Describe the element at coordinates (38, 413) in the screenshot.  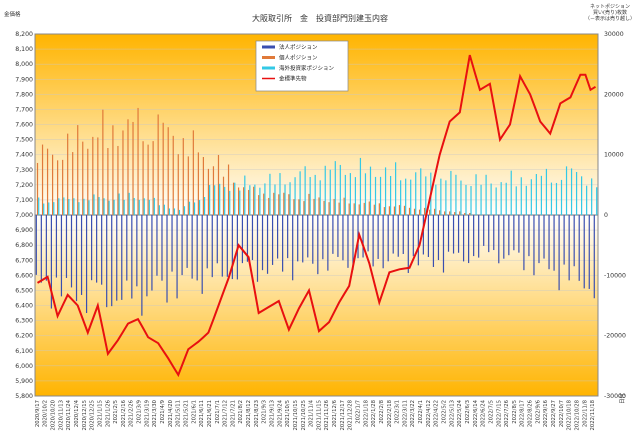
I see `x-tick-label: 2020/9/17` at that location.